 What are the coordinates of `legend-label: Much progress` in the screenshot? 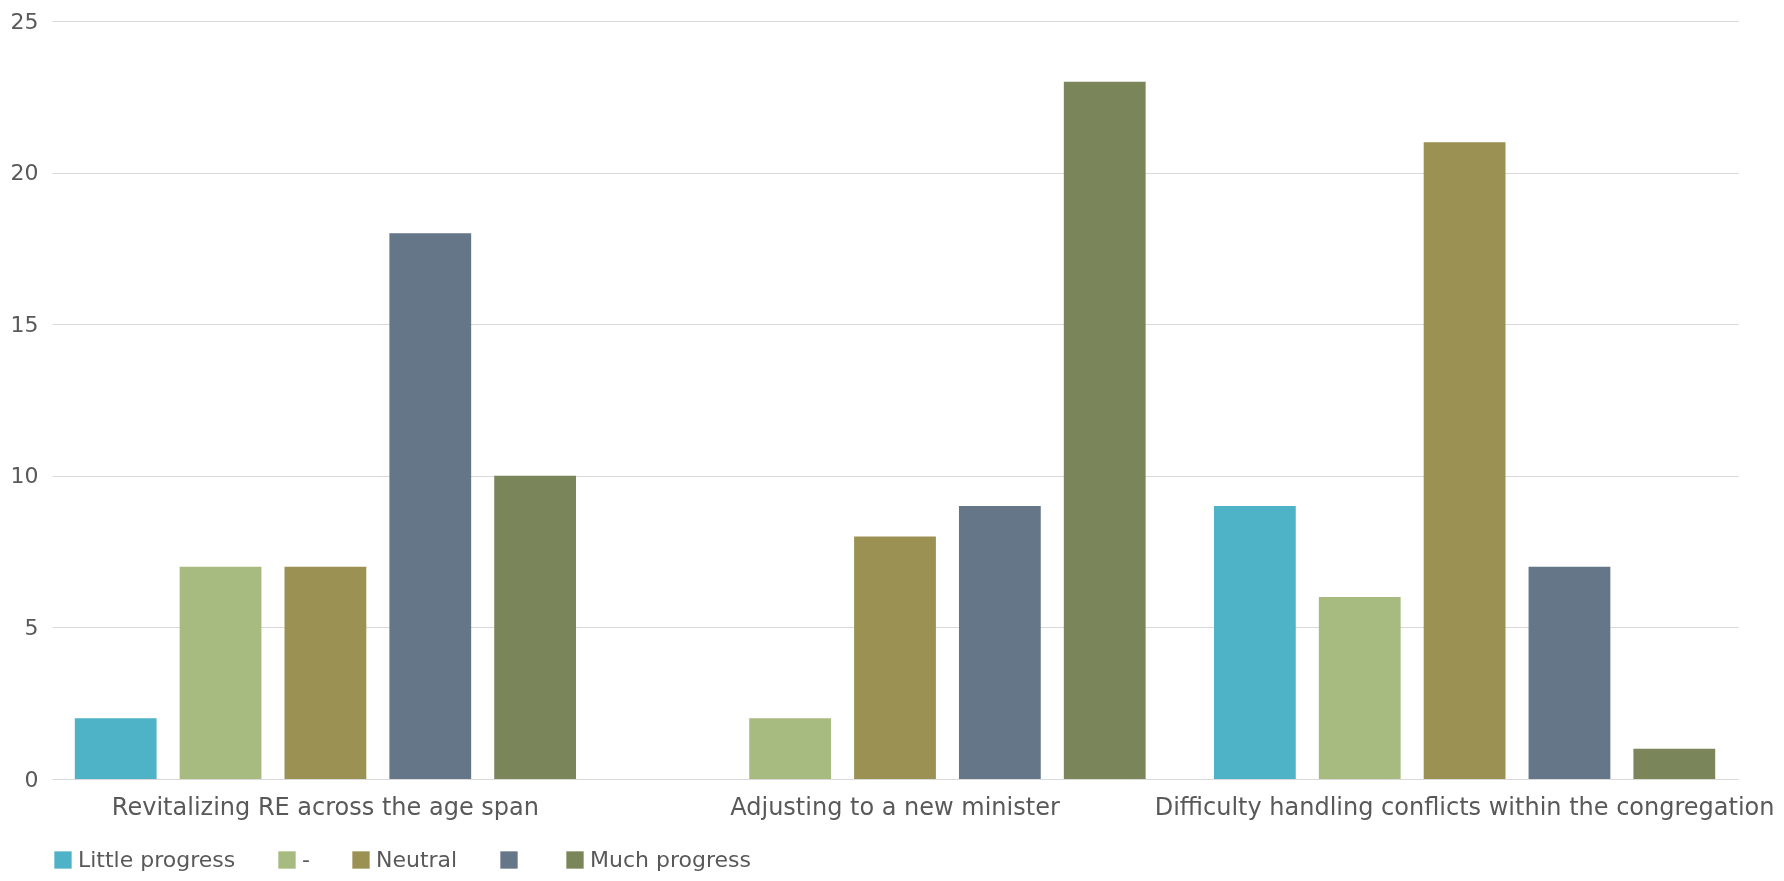 It's located at (670, 859).